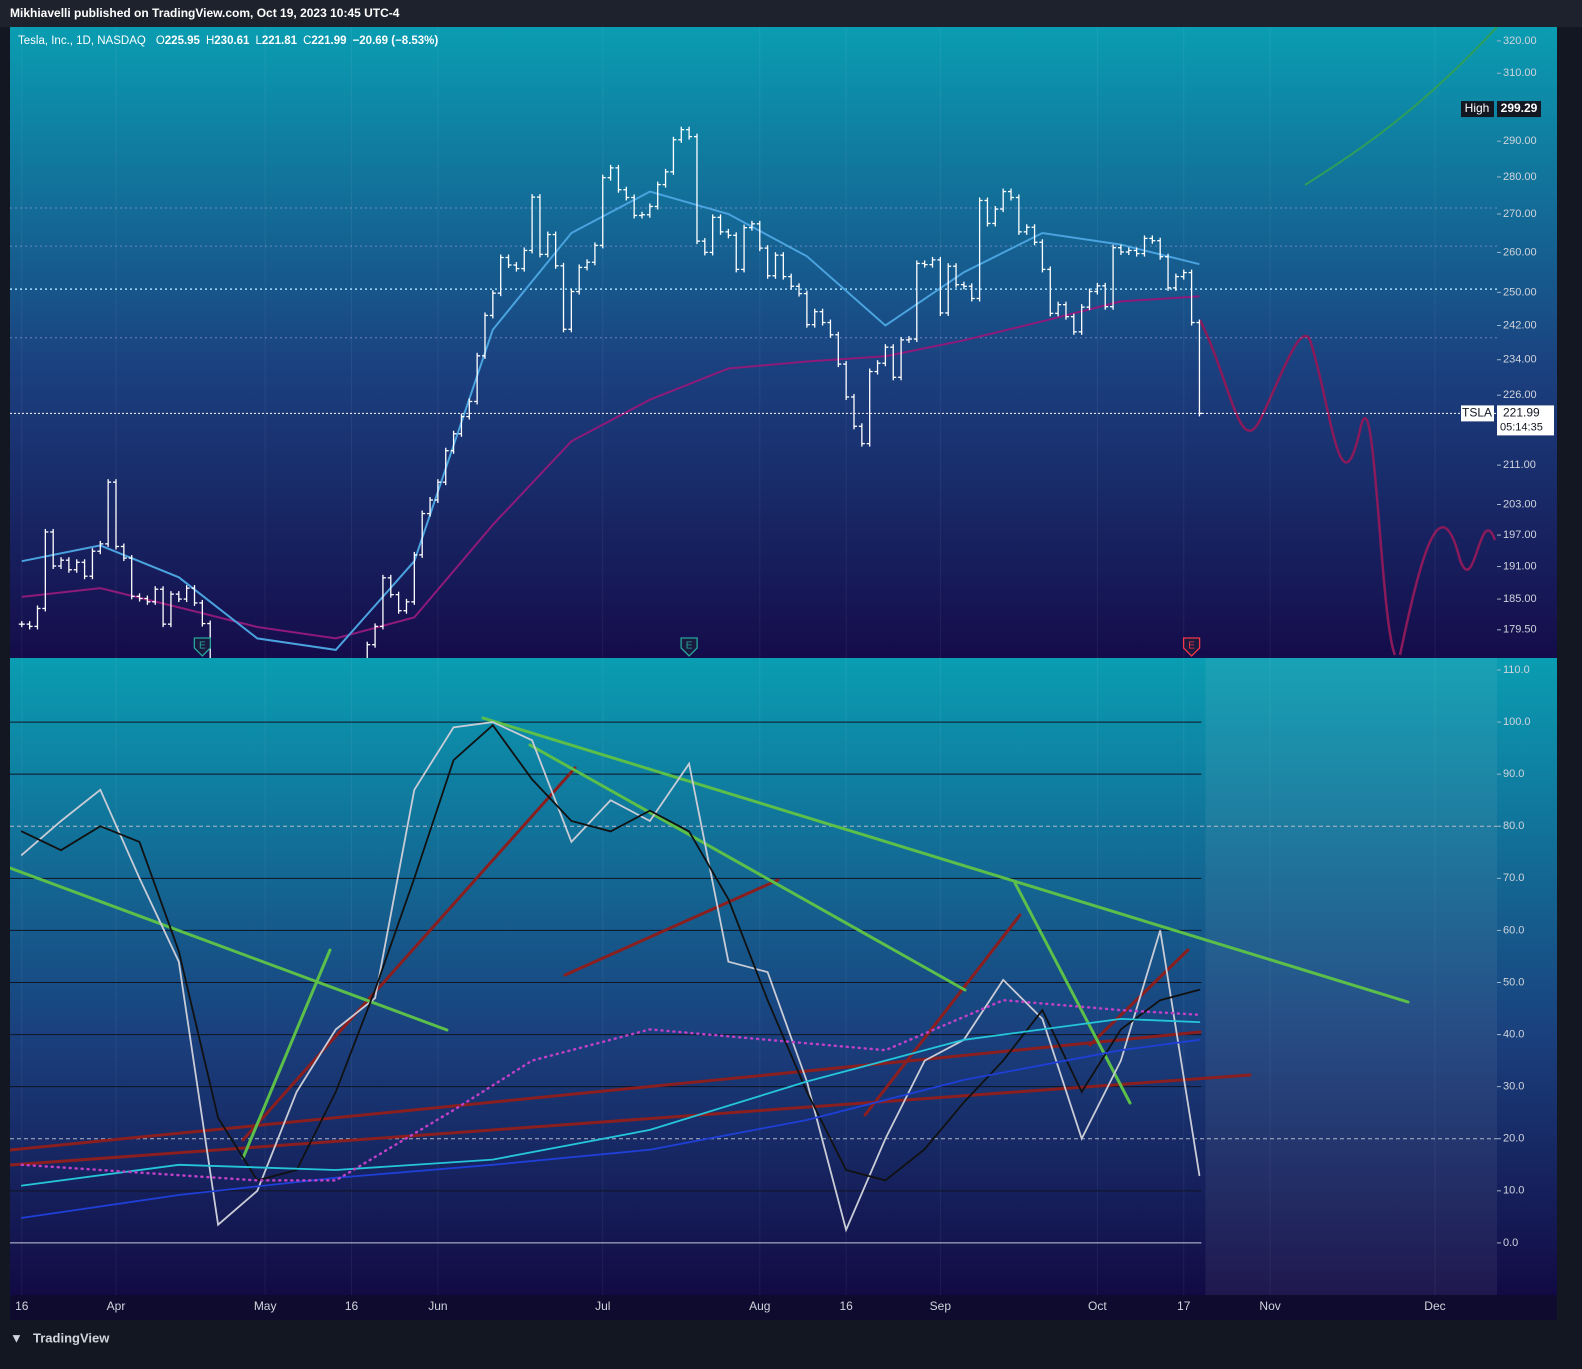 This screenshot has height=1369, width=1582. Describe the element at coordinates (1520, 395) in the screenshot. I see `y-tick-label: 226.00` at that location.